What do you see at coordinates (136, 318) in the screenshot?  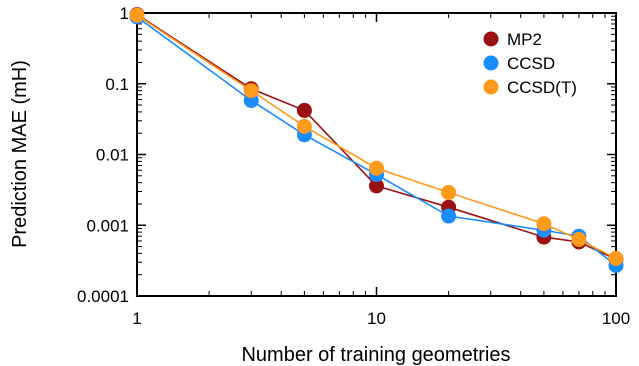 I see `x-tick-label: 1` at bounding box center [136, 318].